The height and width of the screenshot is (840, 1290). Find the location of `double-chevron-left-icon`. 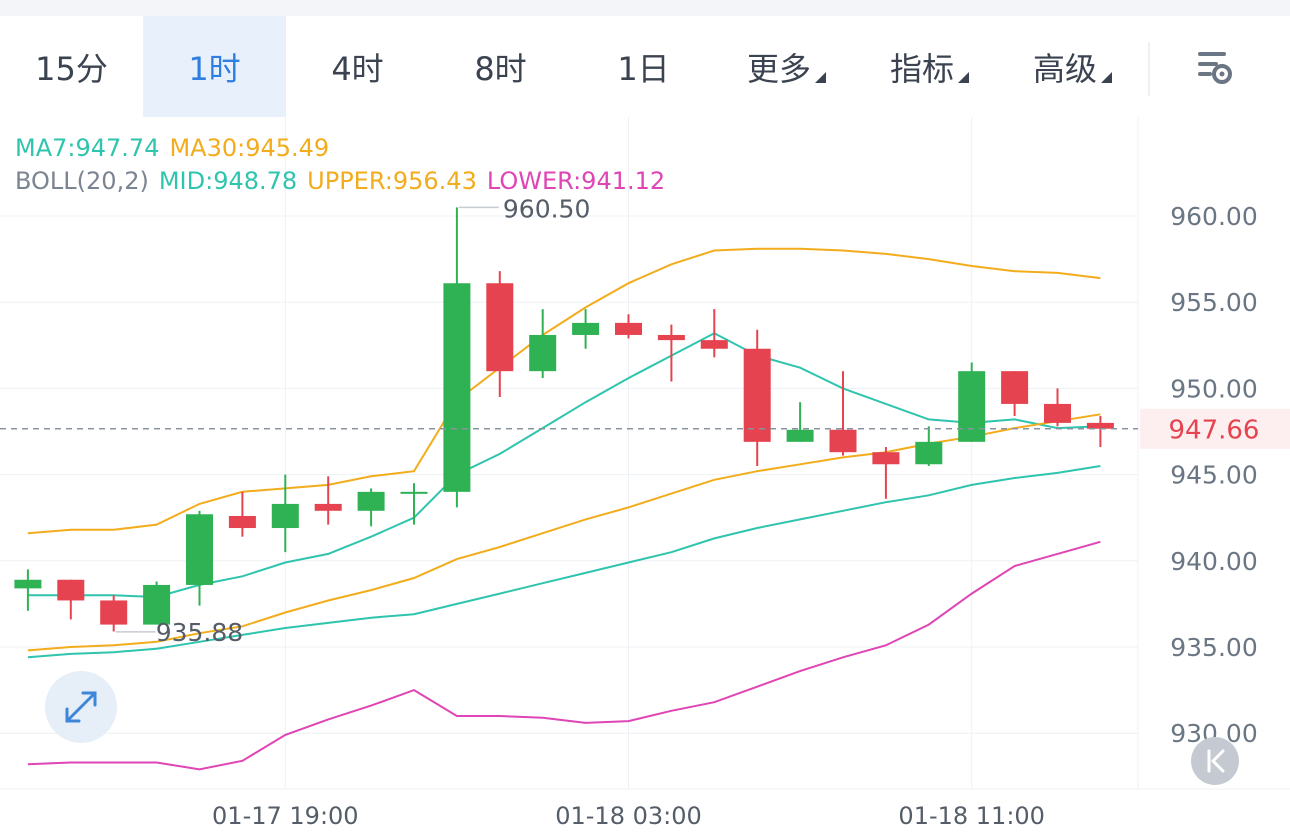

double-chevron-left-icon is located at coordinates (1216, 761).